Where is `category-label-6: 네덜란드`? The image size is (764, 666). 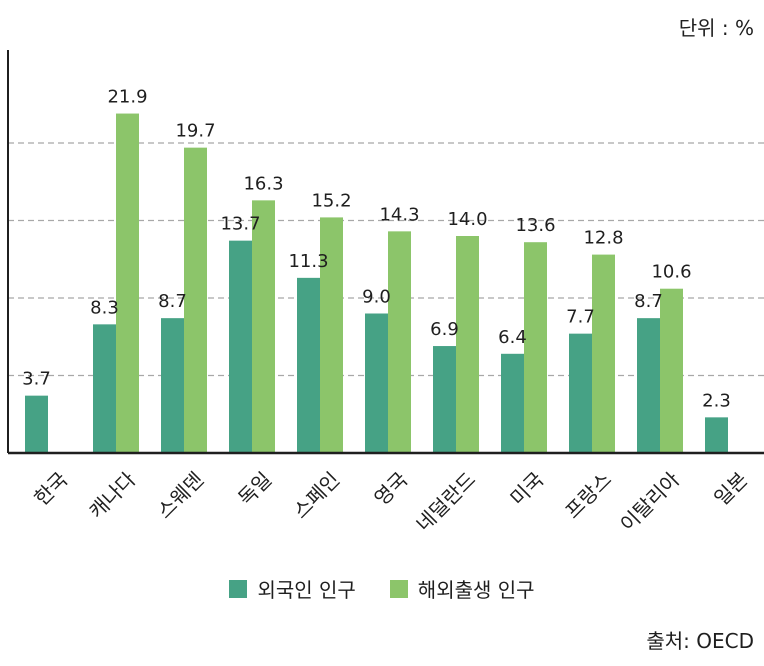
category-label-6: 네덜란드 is located at coordinates (445, 501).